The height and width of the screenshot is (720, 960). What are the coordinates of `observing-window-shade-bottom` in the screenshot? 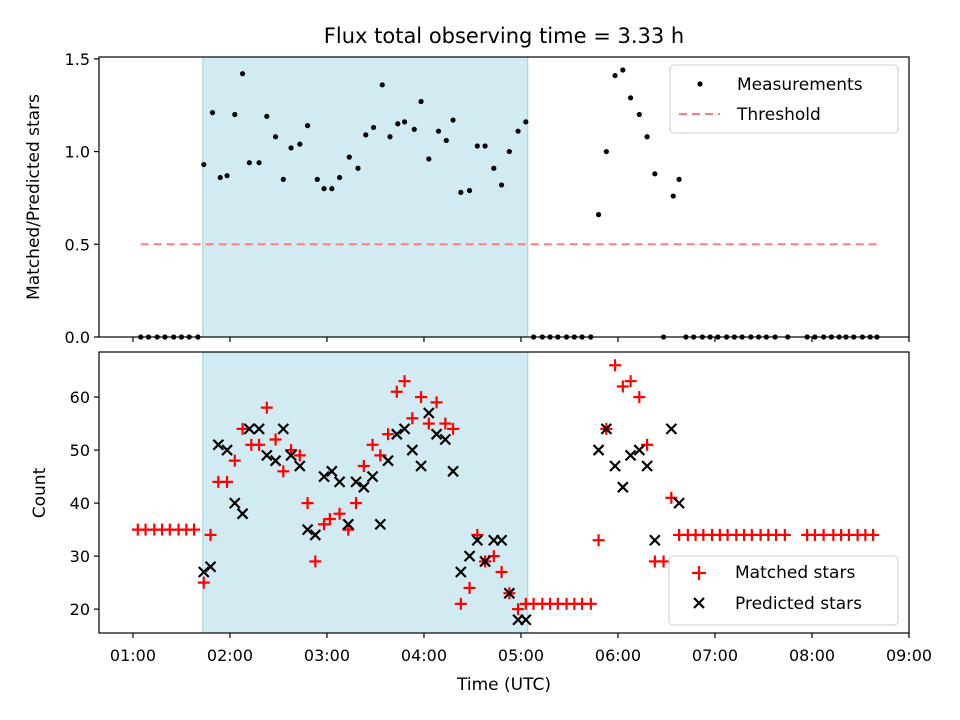 It's located at (365, 492).